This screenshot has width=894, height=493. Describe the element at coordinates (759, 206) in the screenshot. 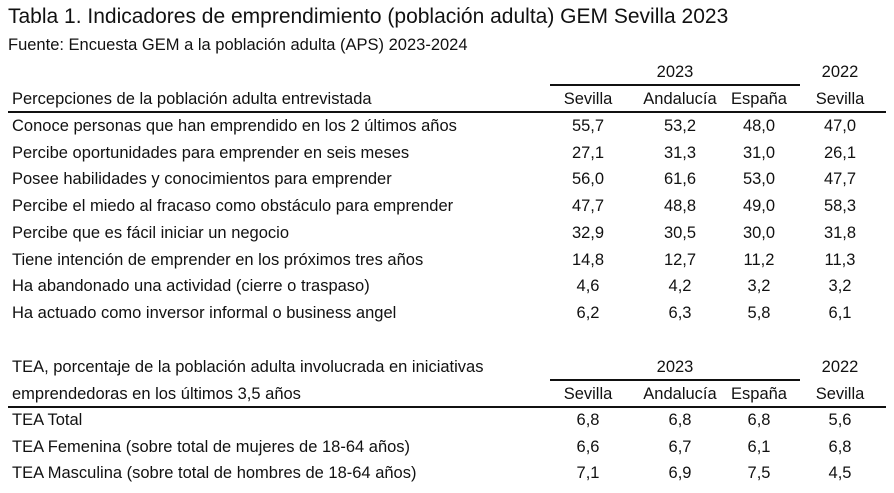

I see `row-value: 49,0` at that location.